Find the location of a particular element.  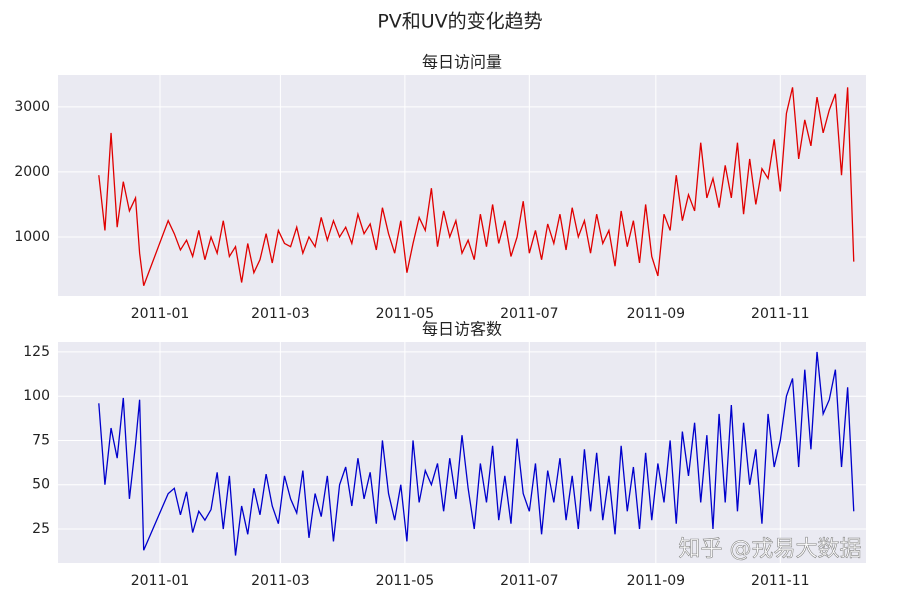

y-tick-label: 25 is located at coordinates (41, 529).